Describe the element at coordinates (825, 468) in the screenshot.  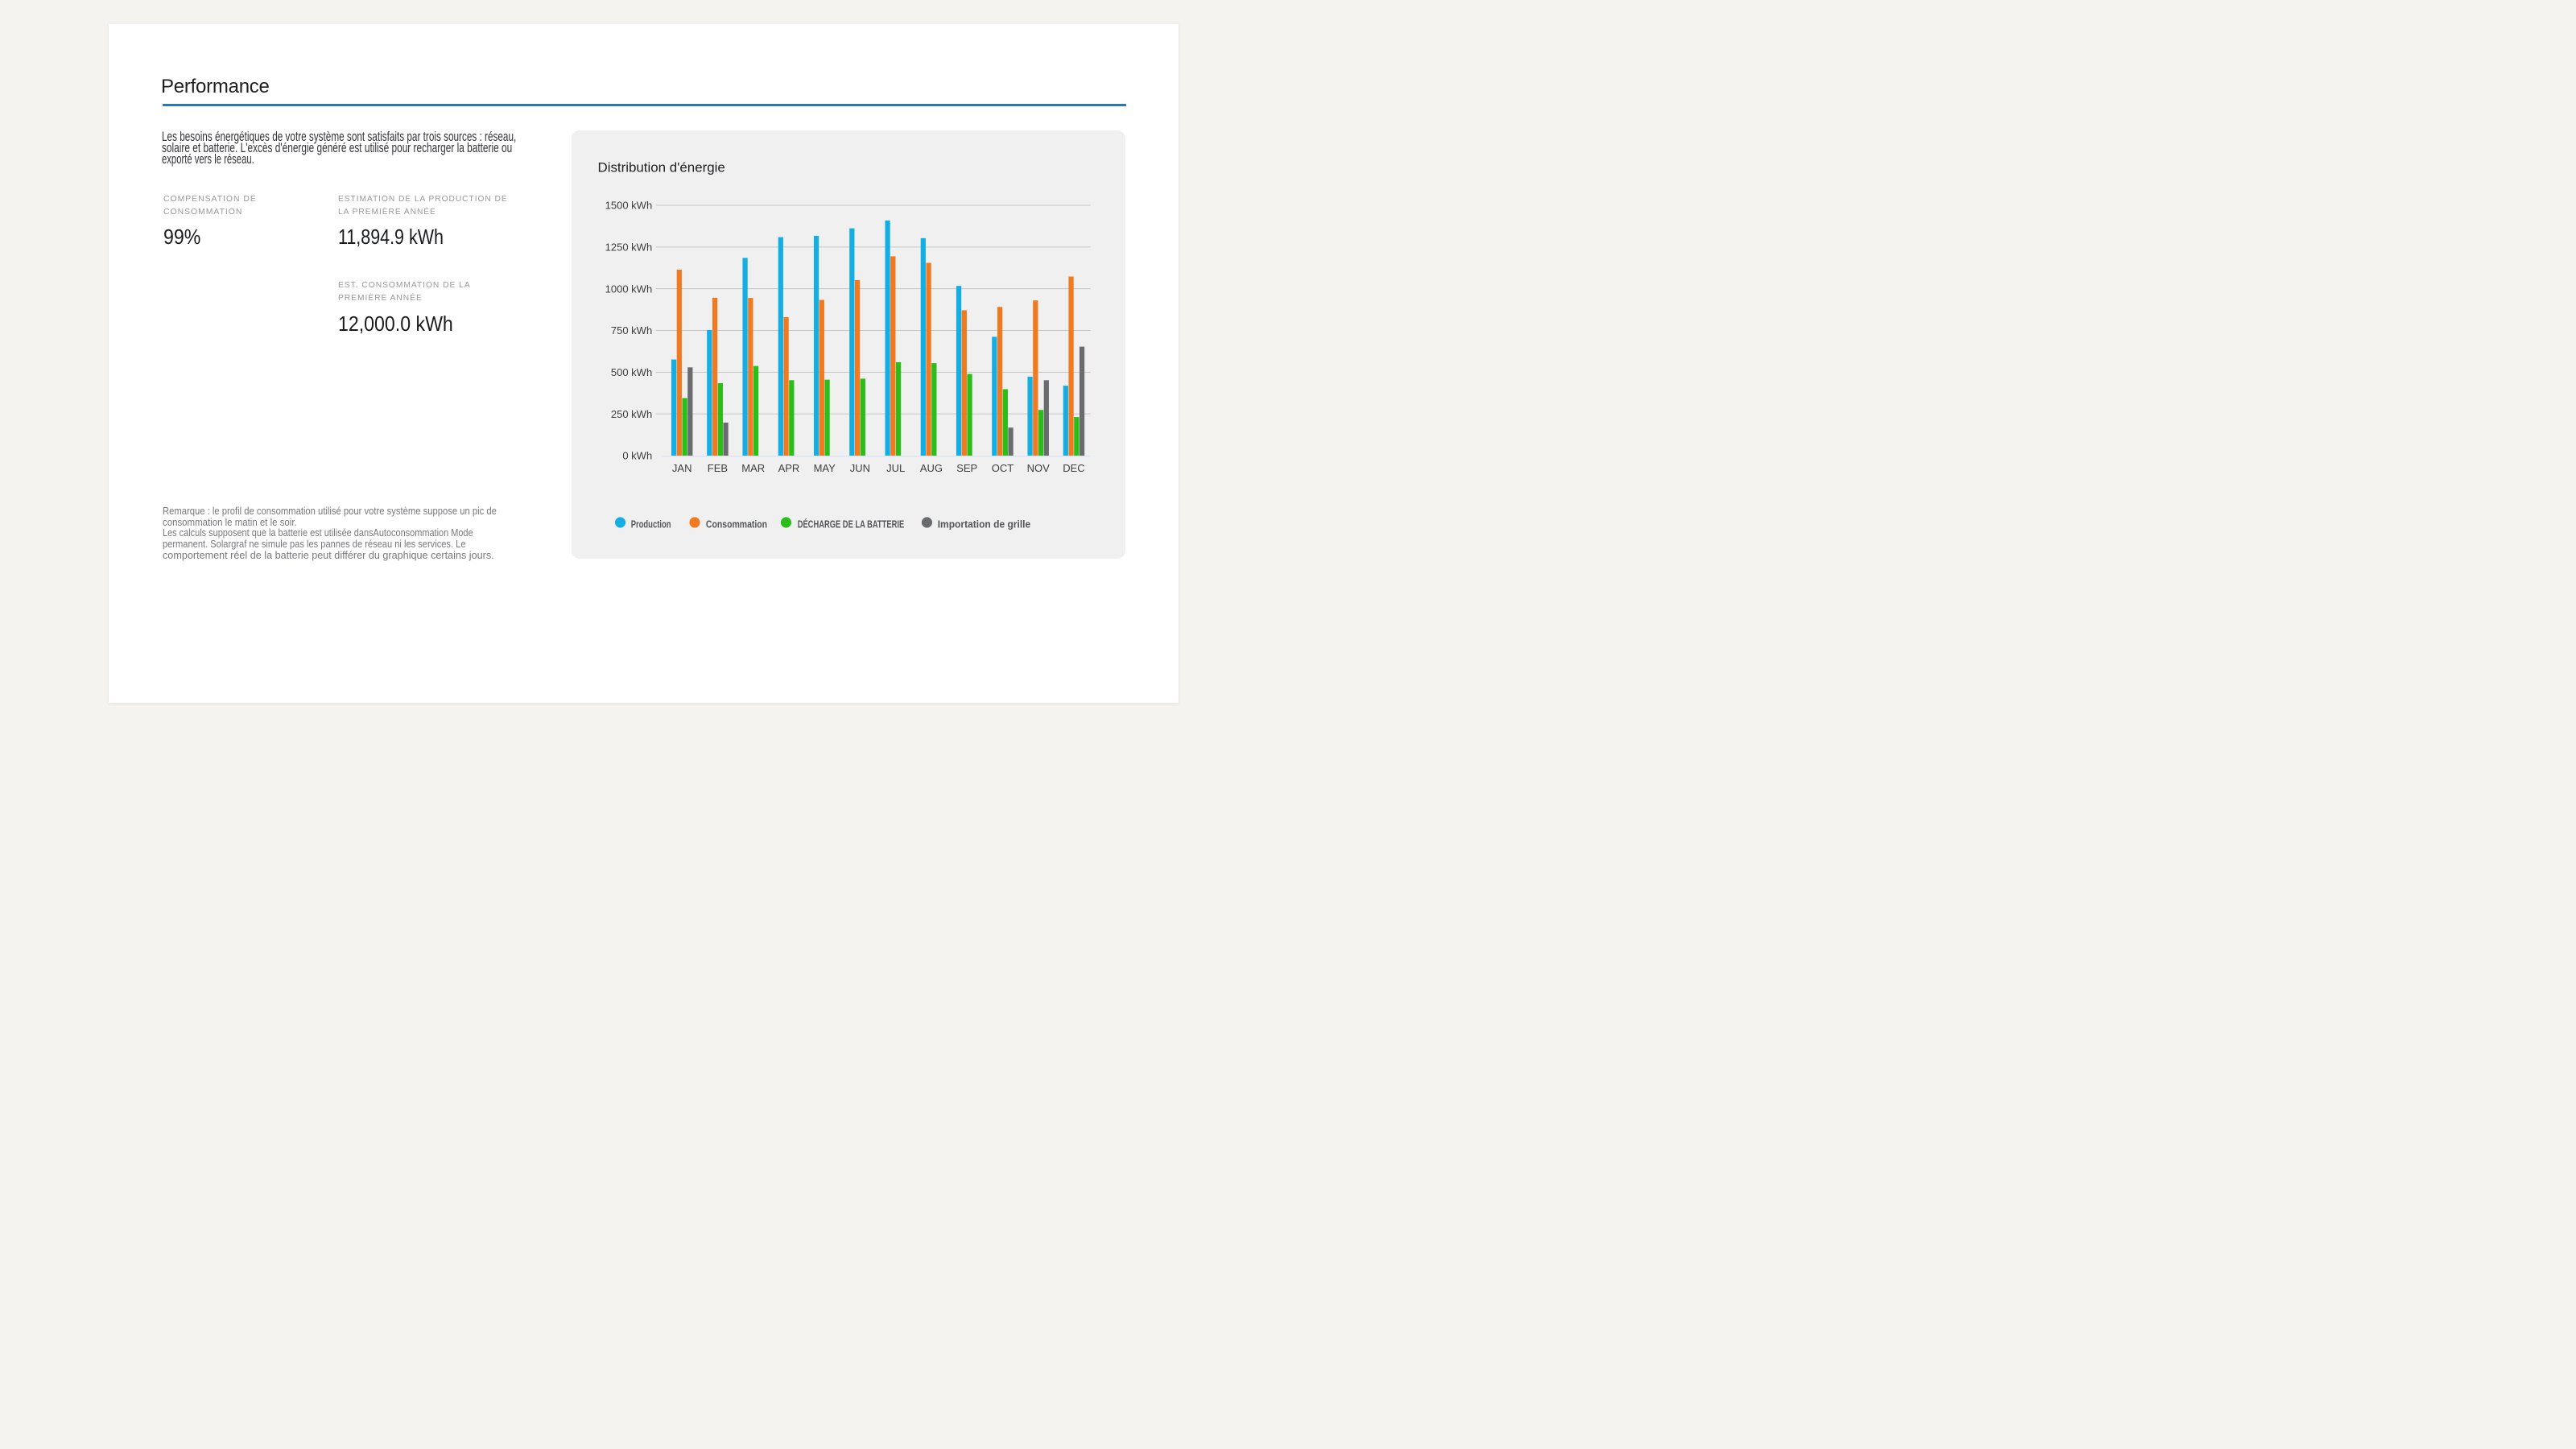
I see `svg-text: MAY` at that location.